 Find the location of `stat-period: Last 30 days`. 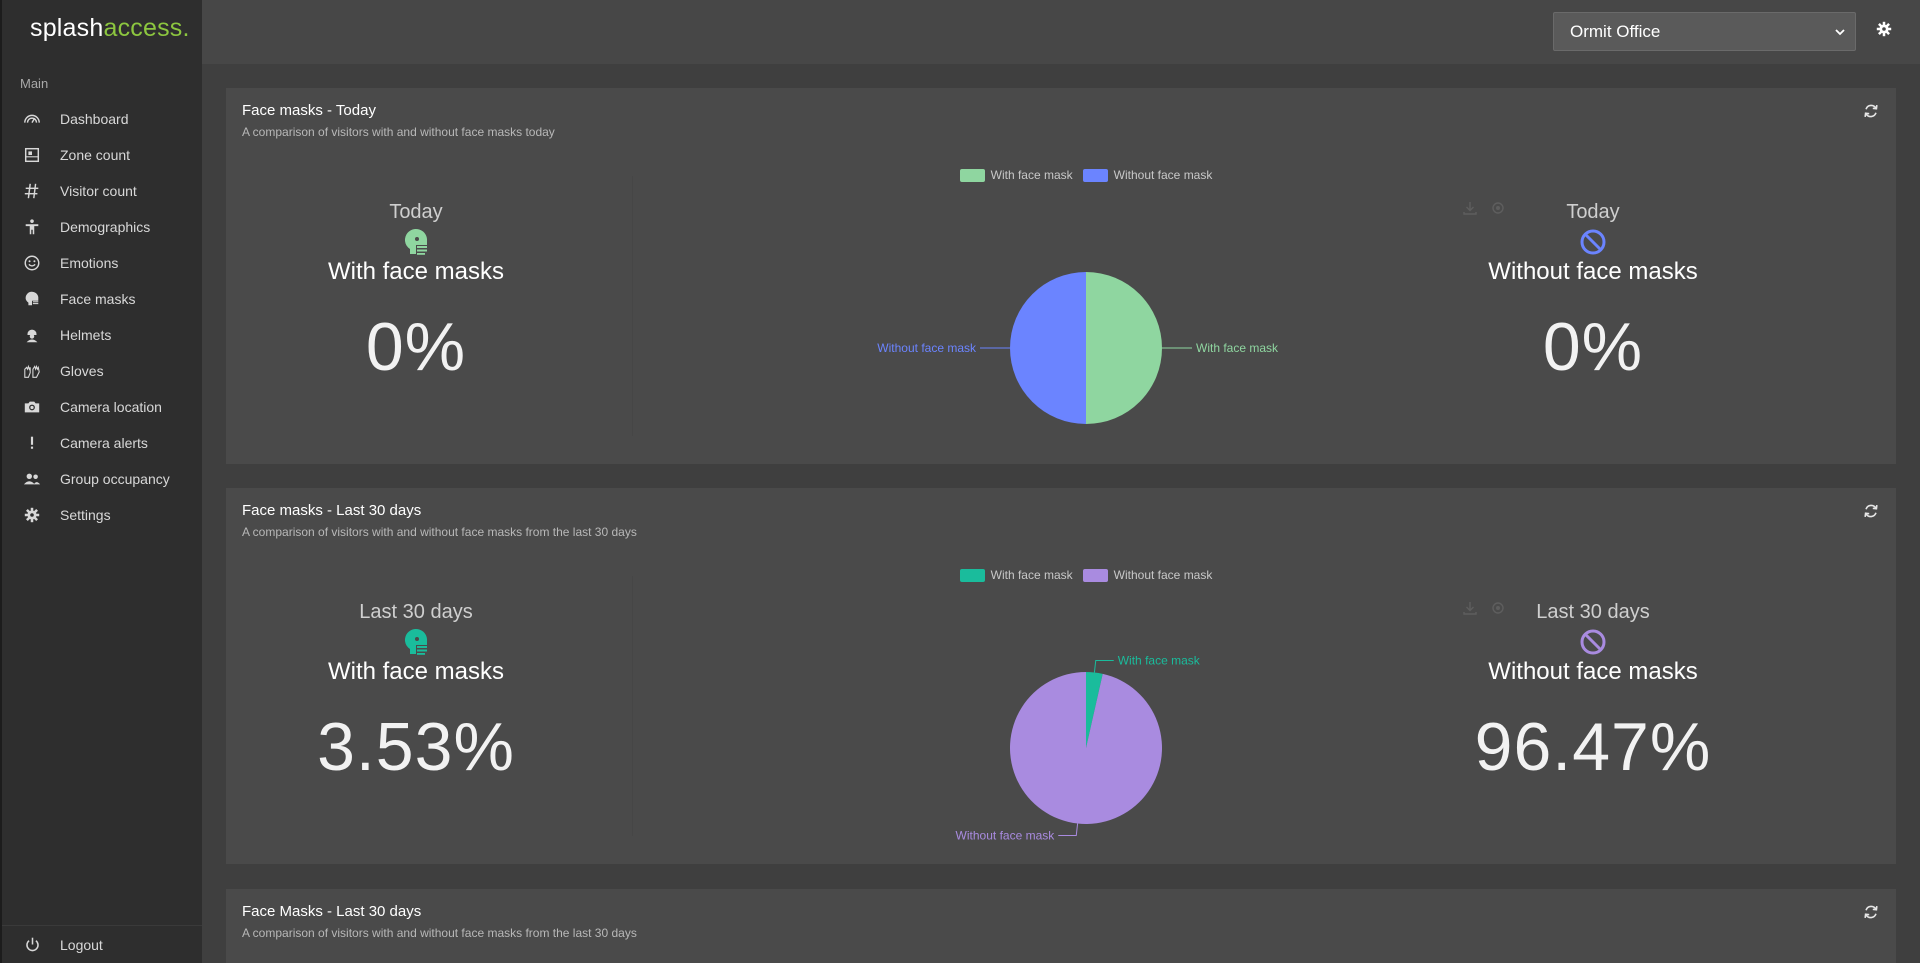

stat-period: Last 30 days is located at coordinates (416, 612).